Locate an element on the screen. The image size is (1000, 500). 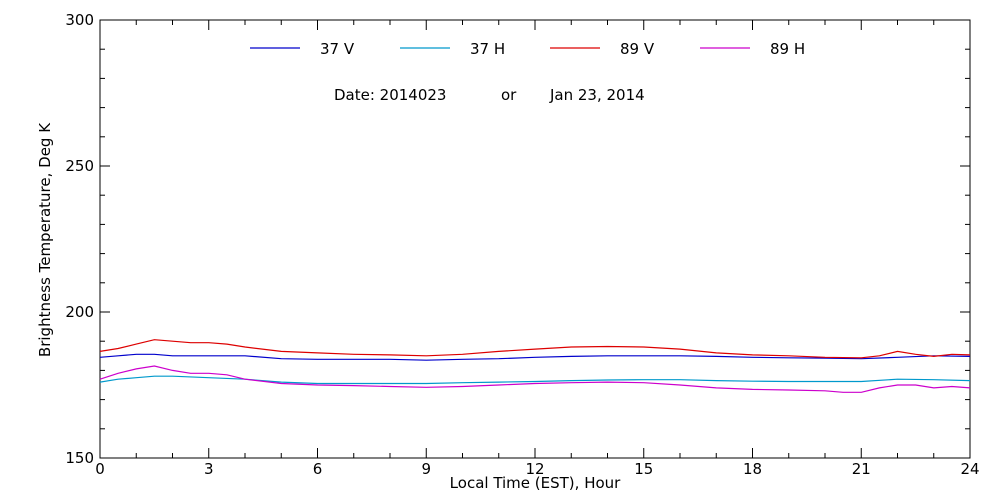
series-line-37h is located at coordinates (535, 380).